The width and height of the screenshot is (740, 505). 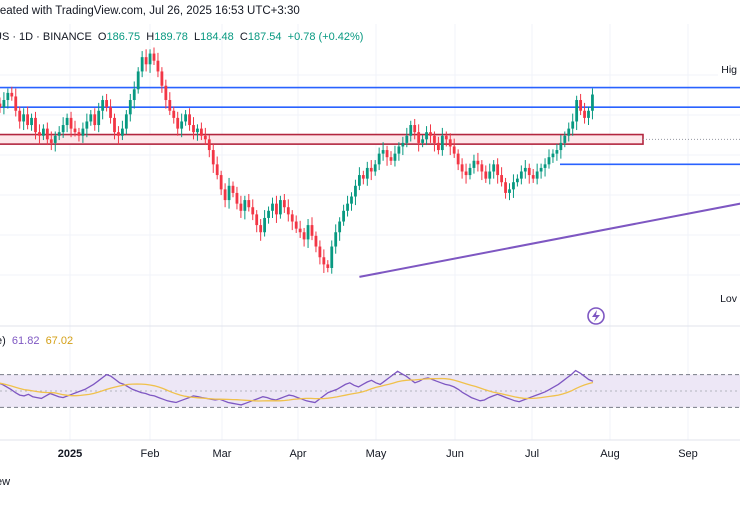 What do you see at coordinates (46, 37) in the screenshot?
I see `symbol-label: US · 1D · BINANCE` at bounding box center [46, 37].